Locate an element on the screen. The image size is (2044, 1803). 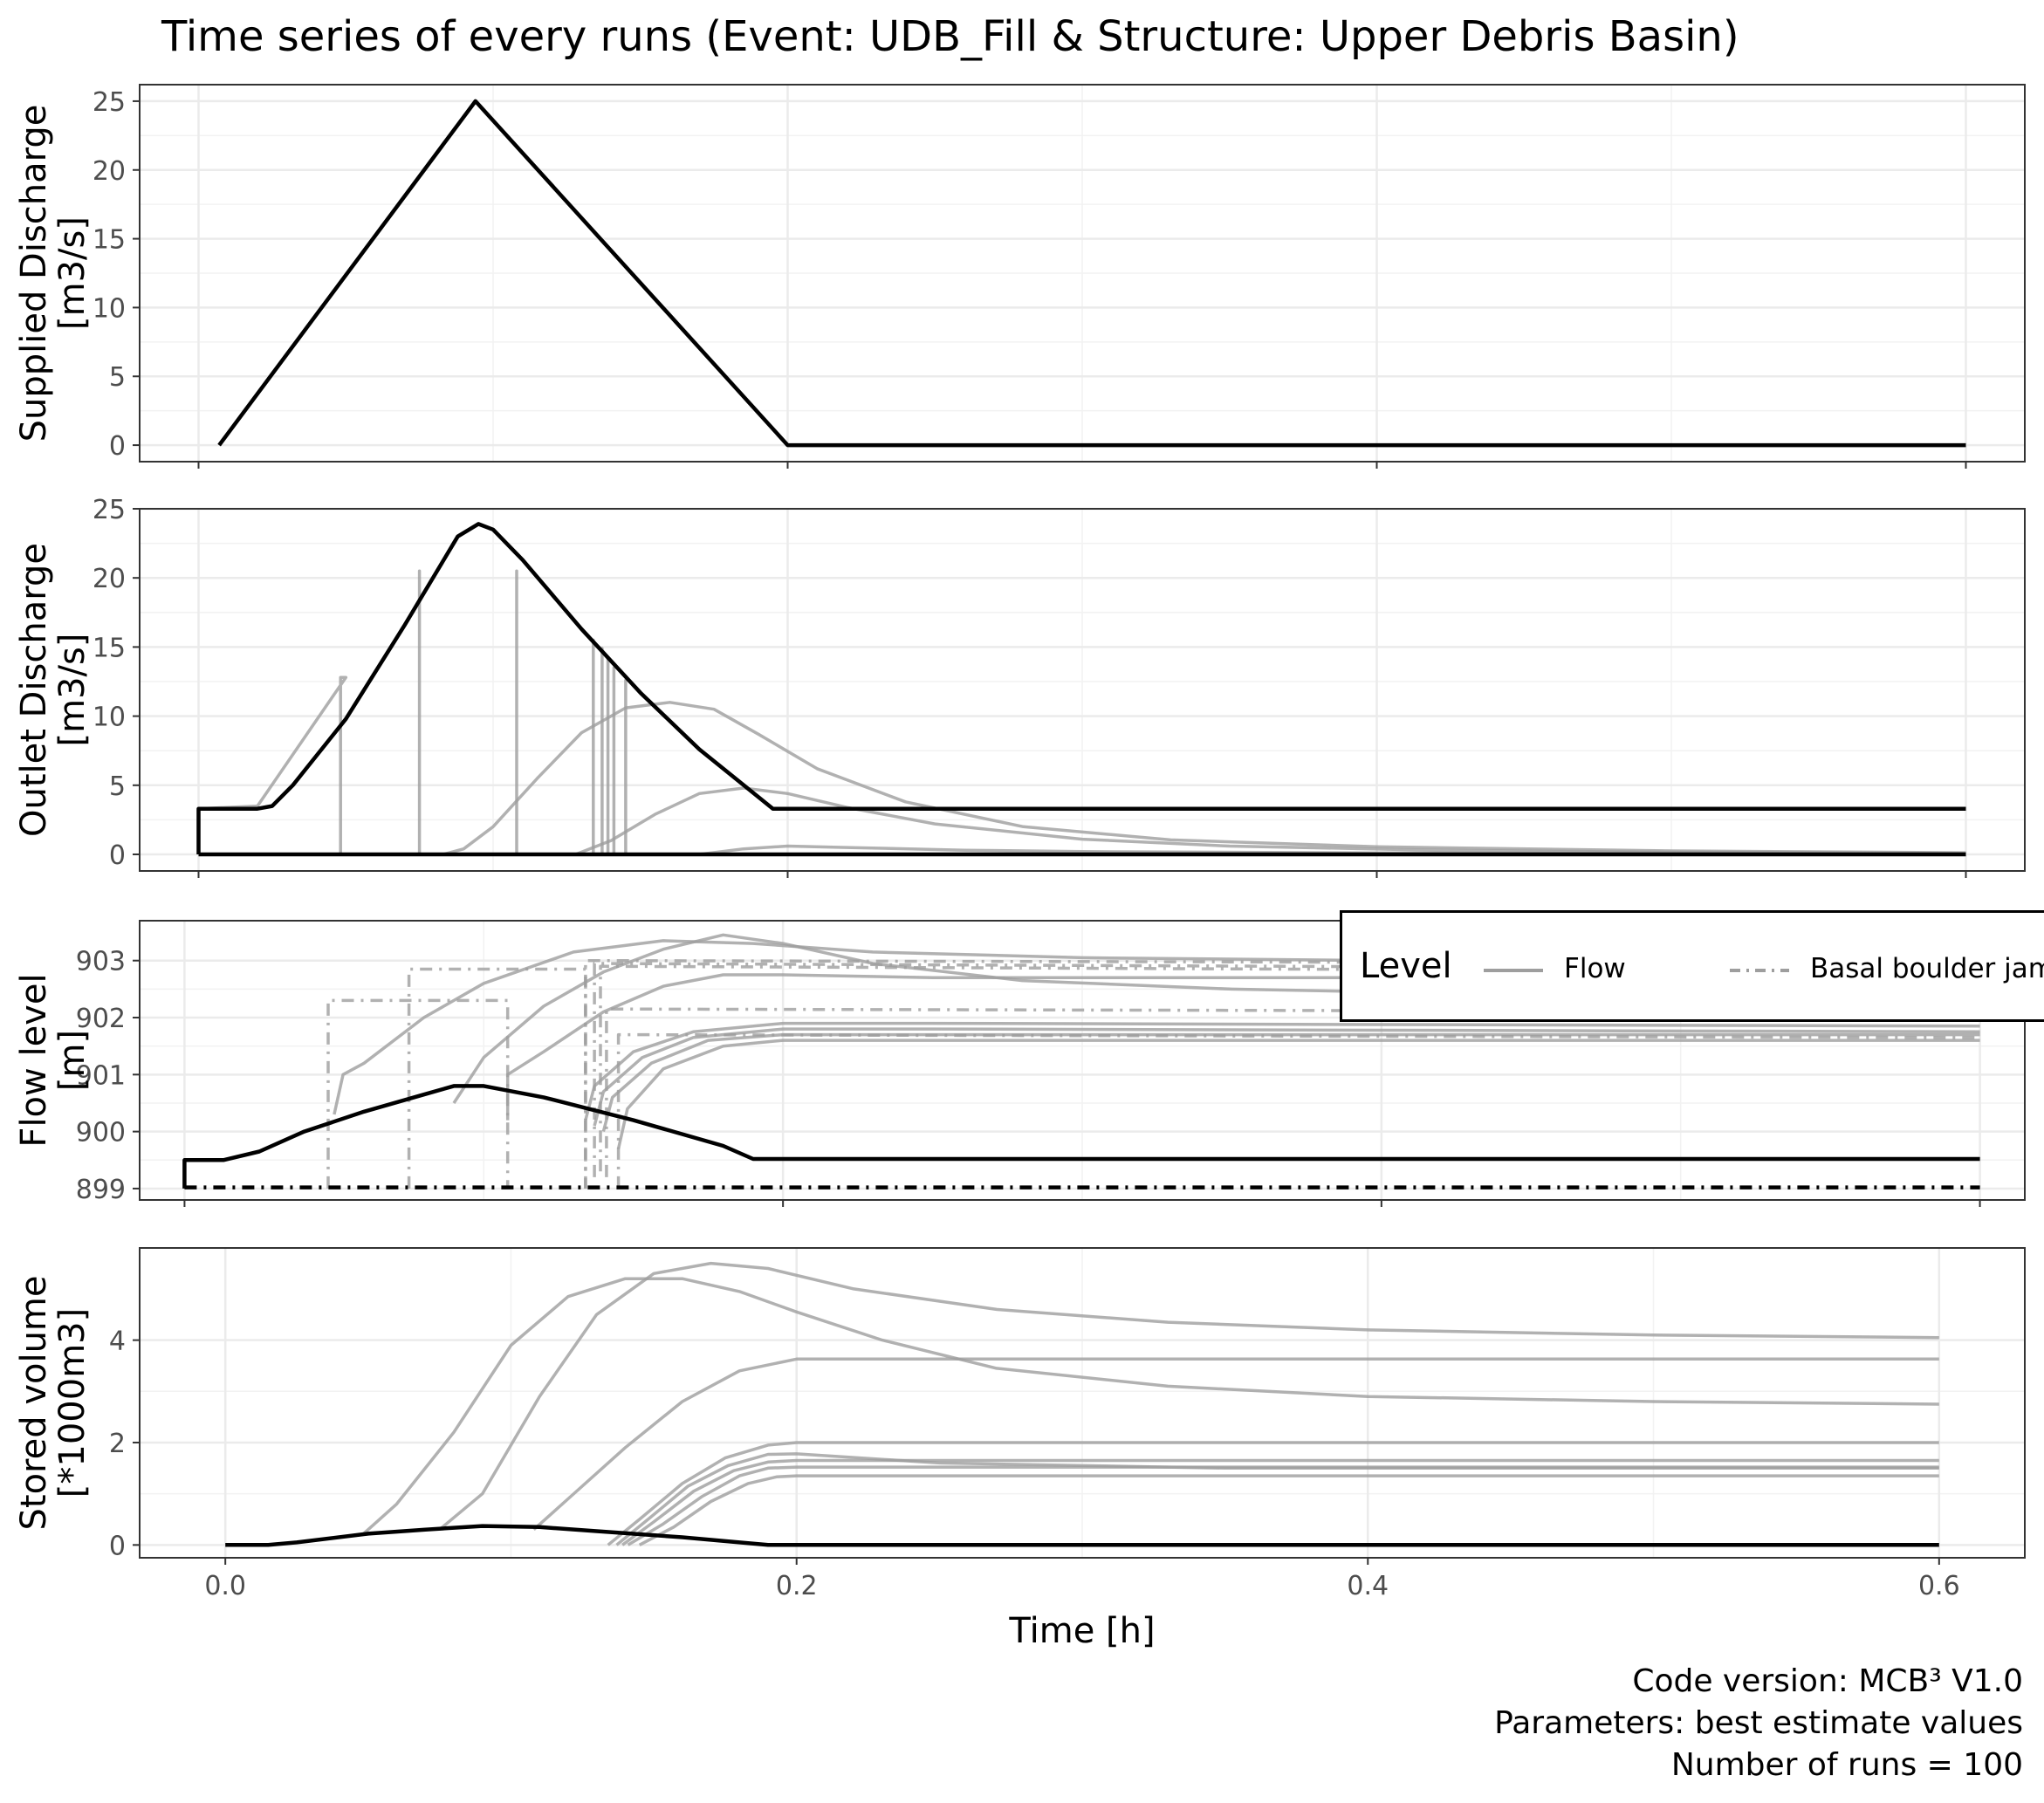
panel-border is located at coordinates (1082, 1060).